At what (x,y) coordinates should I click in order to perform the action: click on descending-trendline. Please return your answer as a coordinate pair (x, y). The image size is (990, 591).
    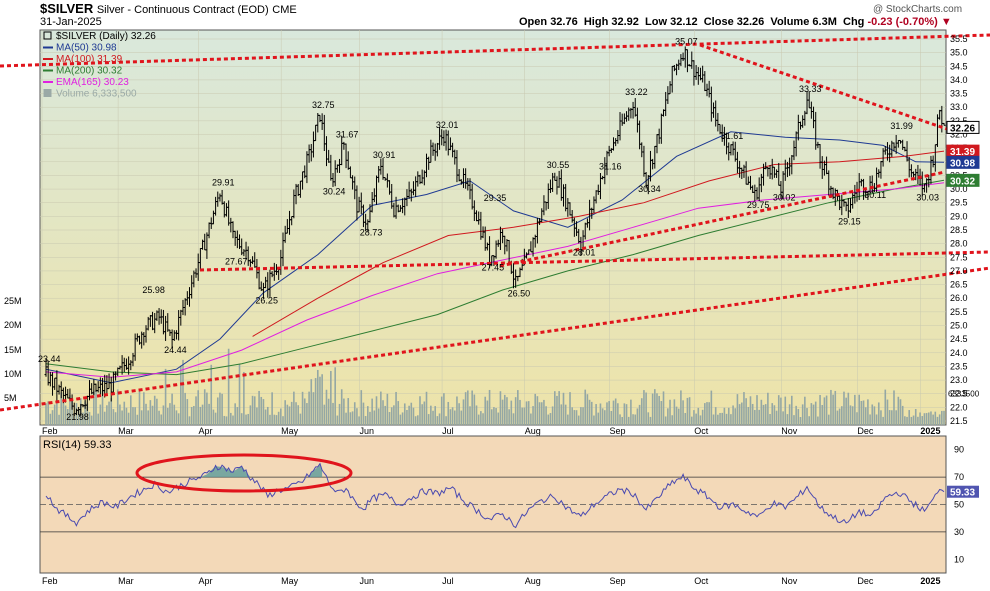
    Looking at the image, I should click on (825, 87).